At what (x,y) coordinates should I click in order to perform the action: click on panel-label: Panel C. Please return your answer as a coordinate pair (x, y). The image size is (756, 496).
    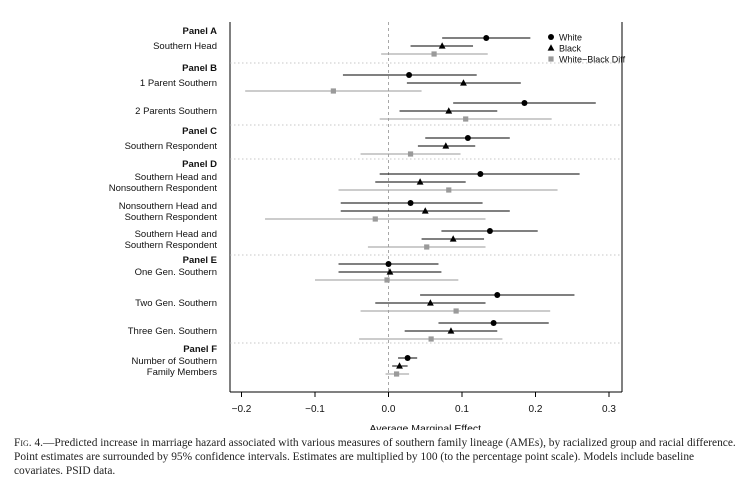
    Looking at the image, I should click on (199, 131).